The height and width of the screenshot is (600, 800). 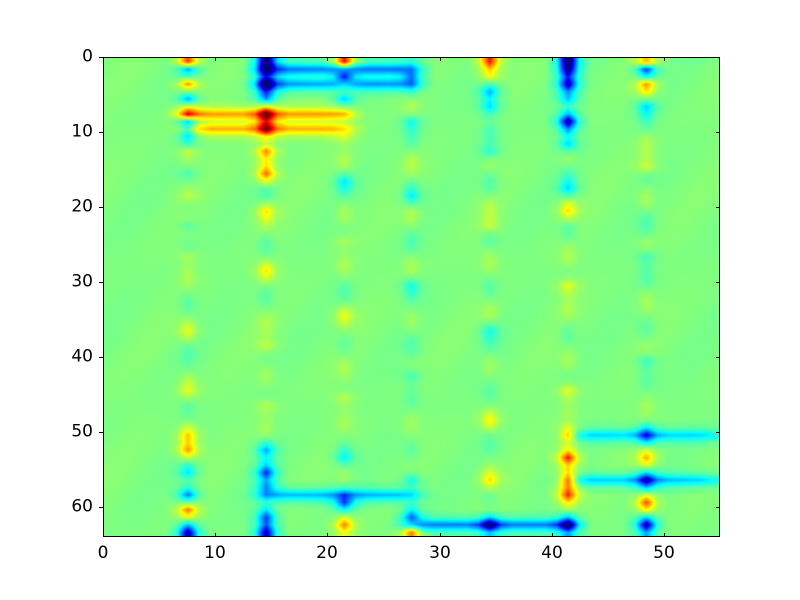 What do you see at coordinates (552, 553) in the screenshot?
I see `x-tick-label: 40` at bounding box center [552, 553].